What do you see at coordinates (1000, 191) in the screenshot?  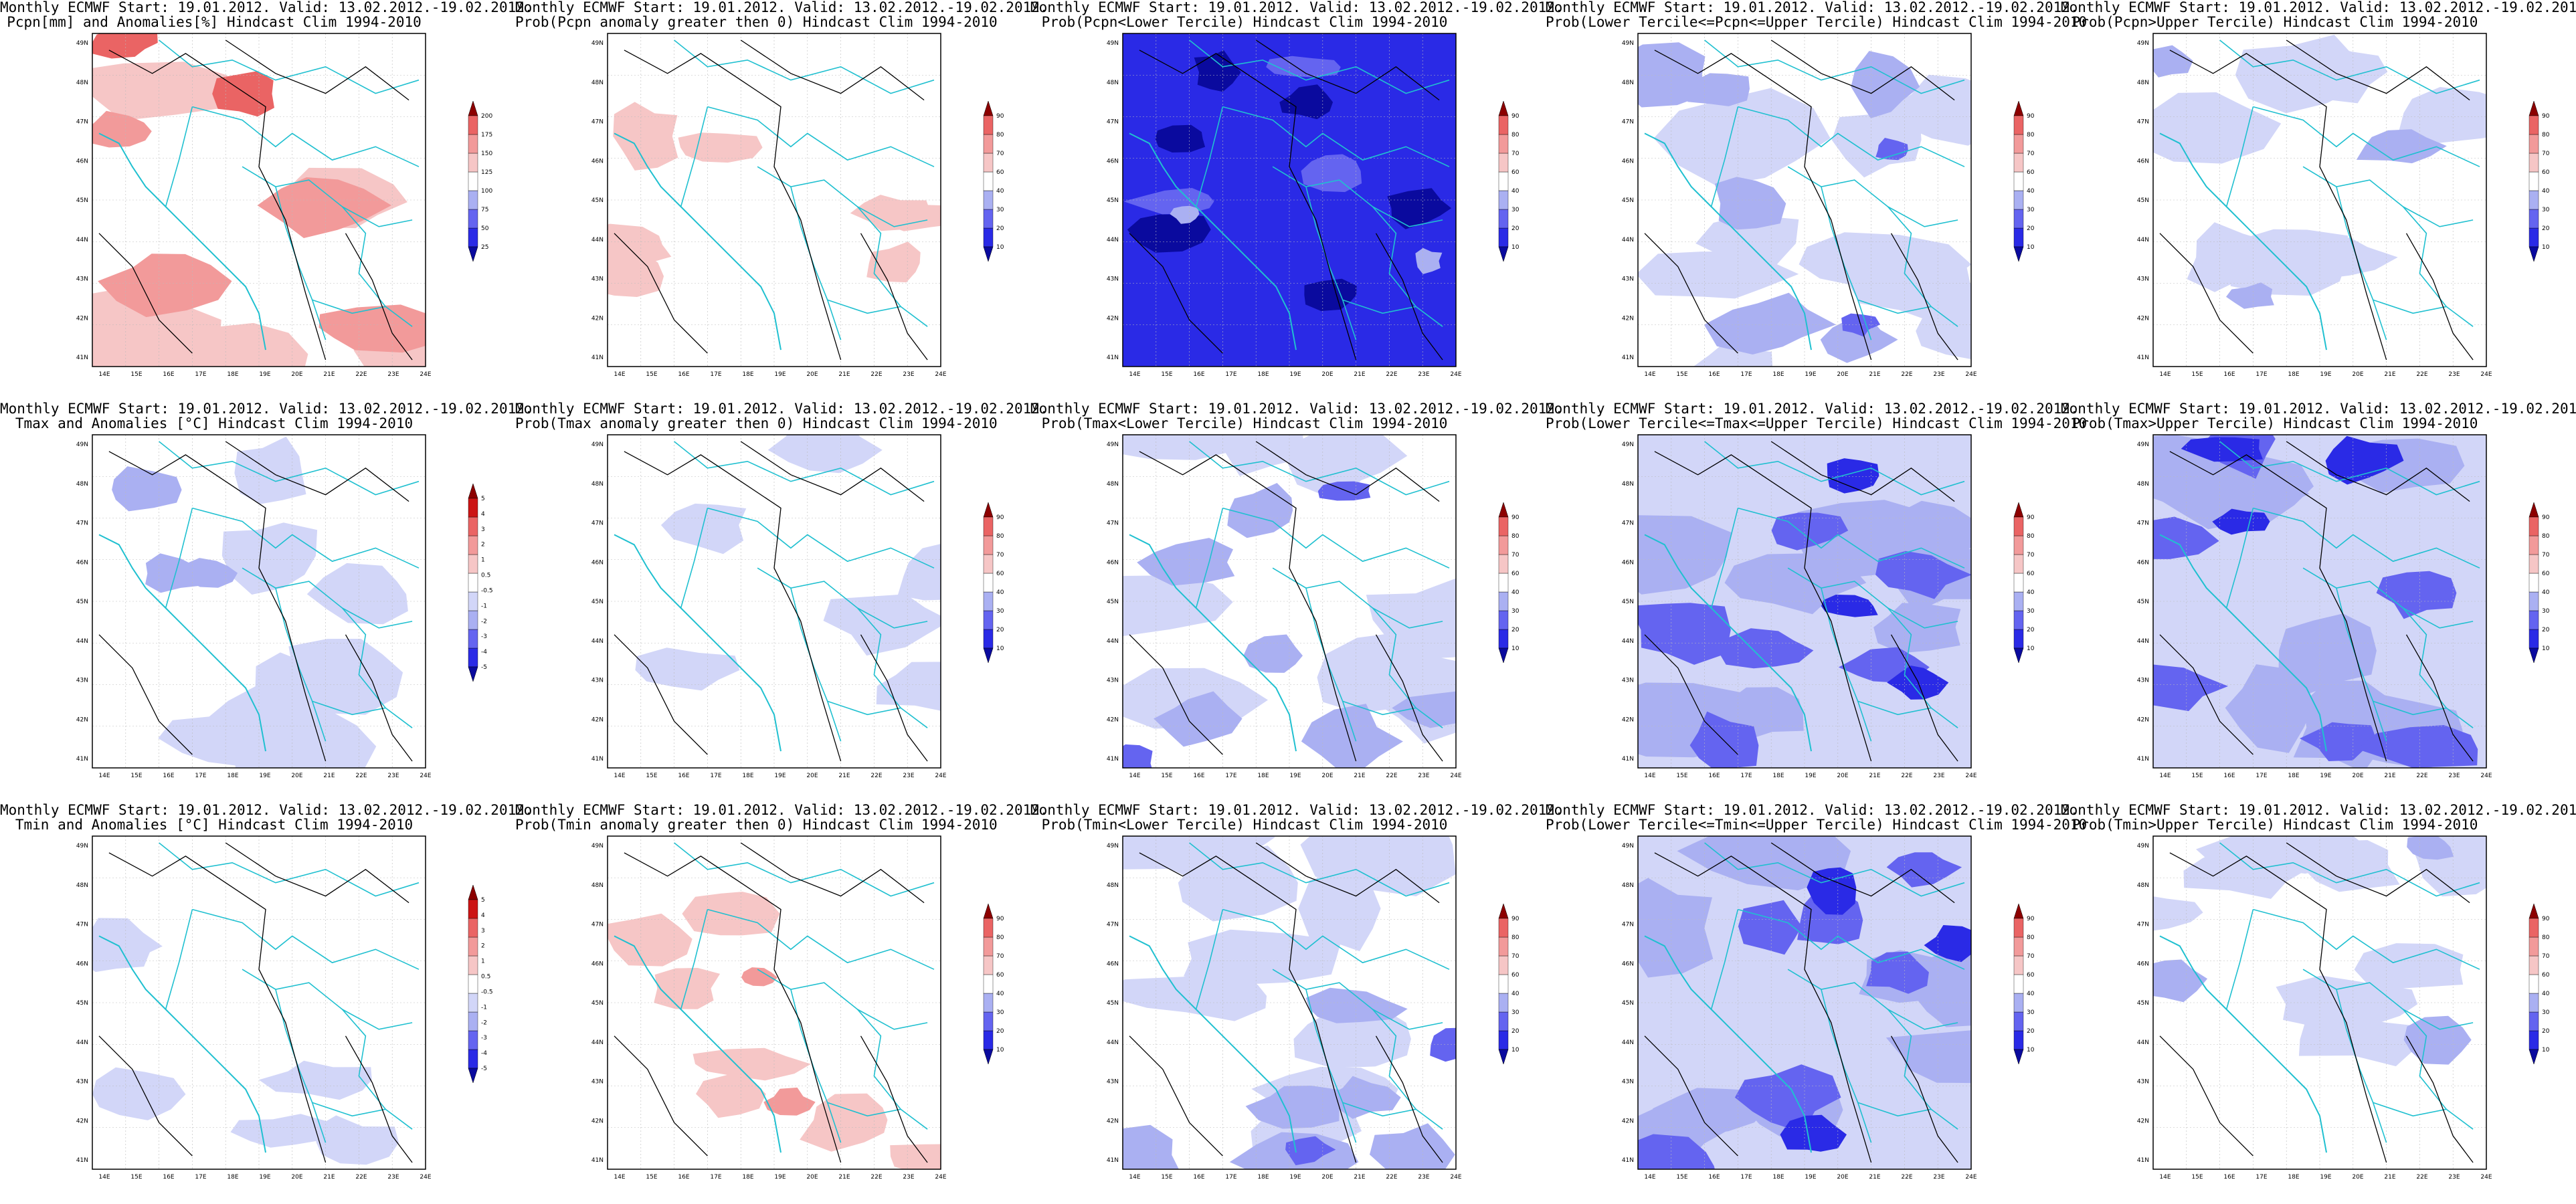 I see `colorbar-label: 40` at bounding box center [1000, 191].